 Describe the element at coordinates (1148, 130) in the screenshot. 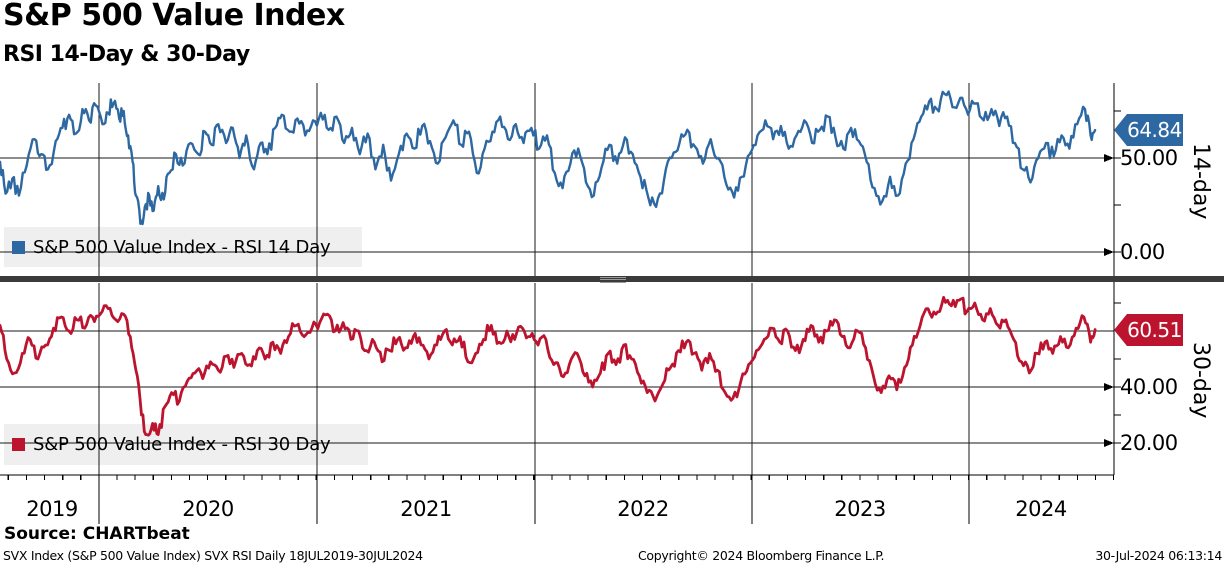

I see `value-tag-rsi14: 64.84` at that location.